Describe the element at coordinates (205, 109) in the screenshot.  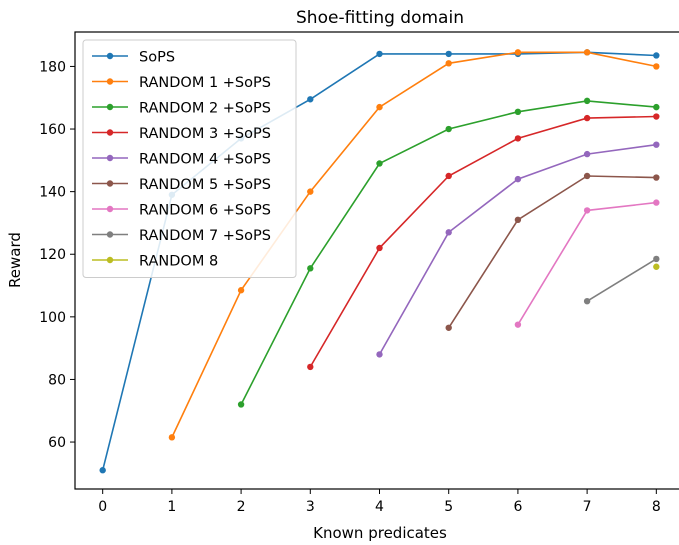
I see `legend-label: RANDOM 2 +SoPS` at that location.